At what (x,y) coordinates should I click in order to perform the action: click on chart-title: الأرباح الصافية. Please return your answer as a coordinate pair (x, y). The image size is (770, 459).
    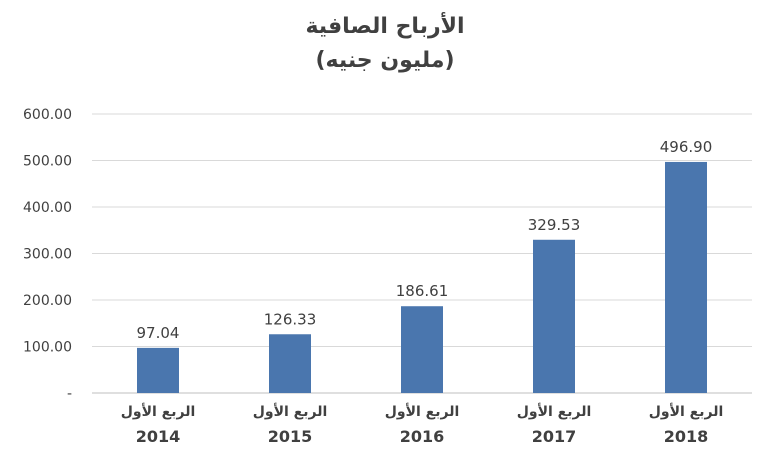
    Looking at the image, I should click on (385, 26).